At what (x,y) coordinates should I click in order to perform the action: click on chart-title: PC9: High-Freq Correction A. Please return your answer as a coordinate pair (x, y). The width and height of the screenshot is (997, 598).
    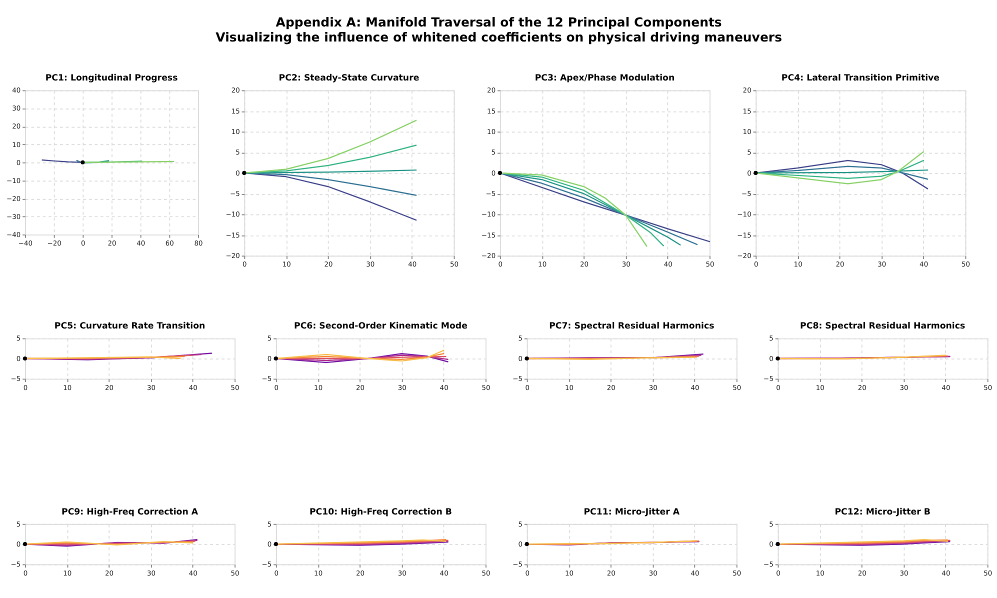
    Looking at the image, I should click on (129, 512).